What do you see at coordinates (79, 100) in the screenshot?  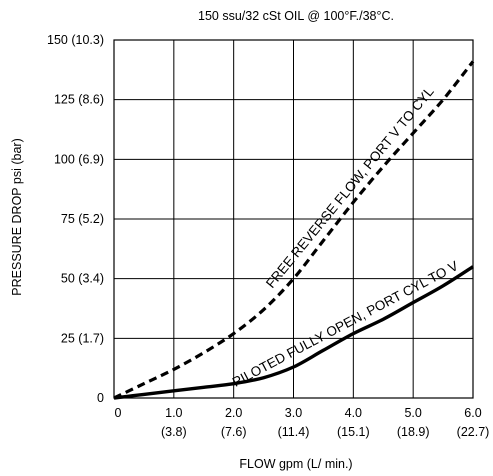 I see `y-tick-label: 125 (8.6)` at bounding box center [79, 100].